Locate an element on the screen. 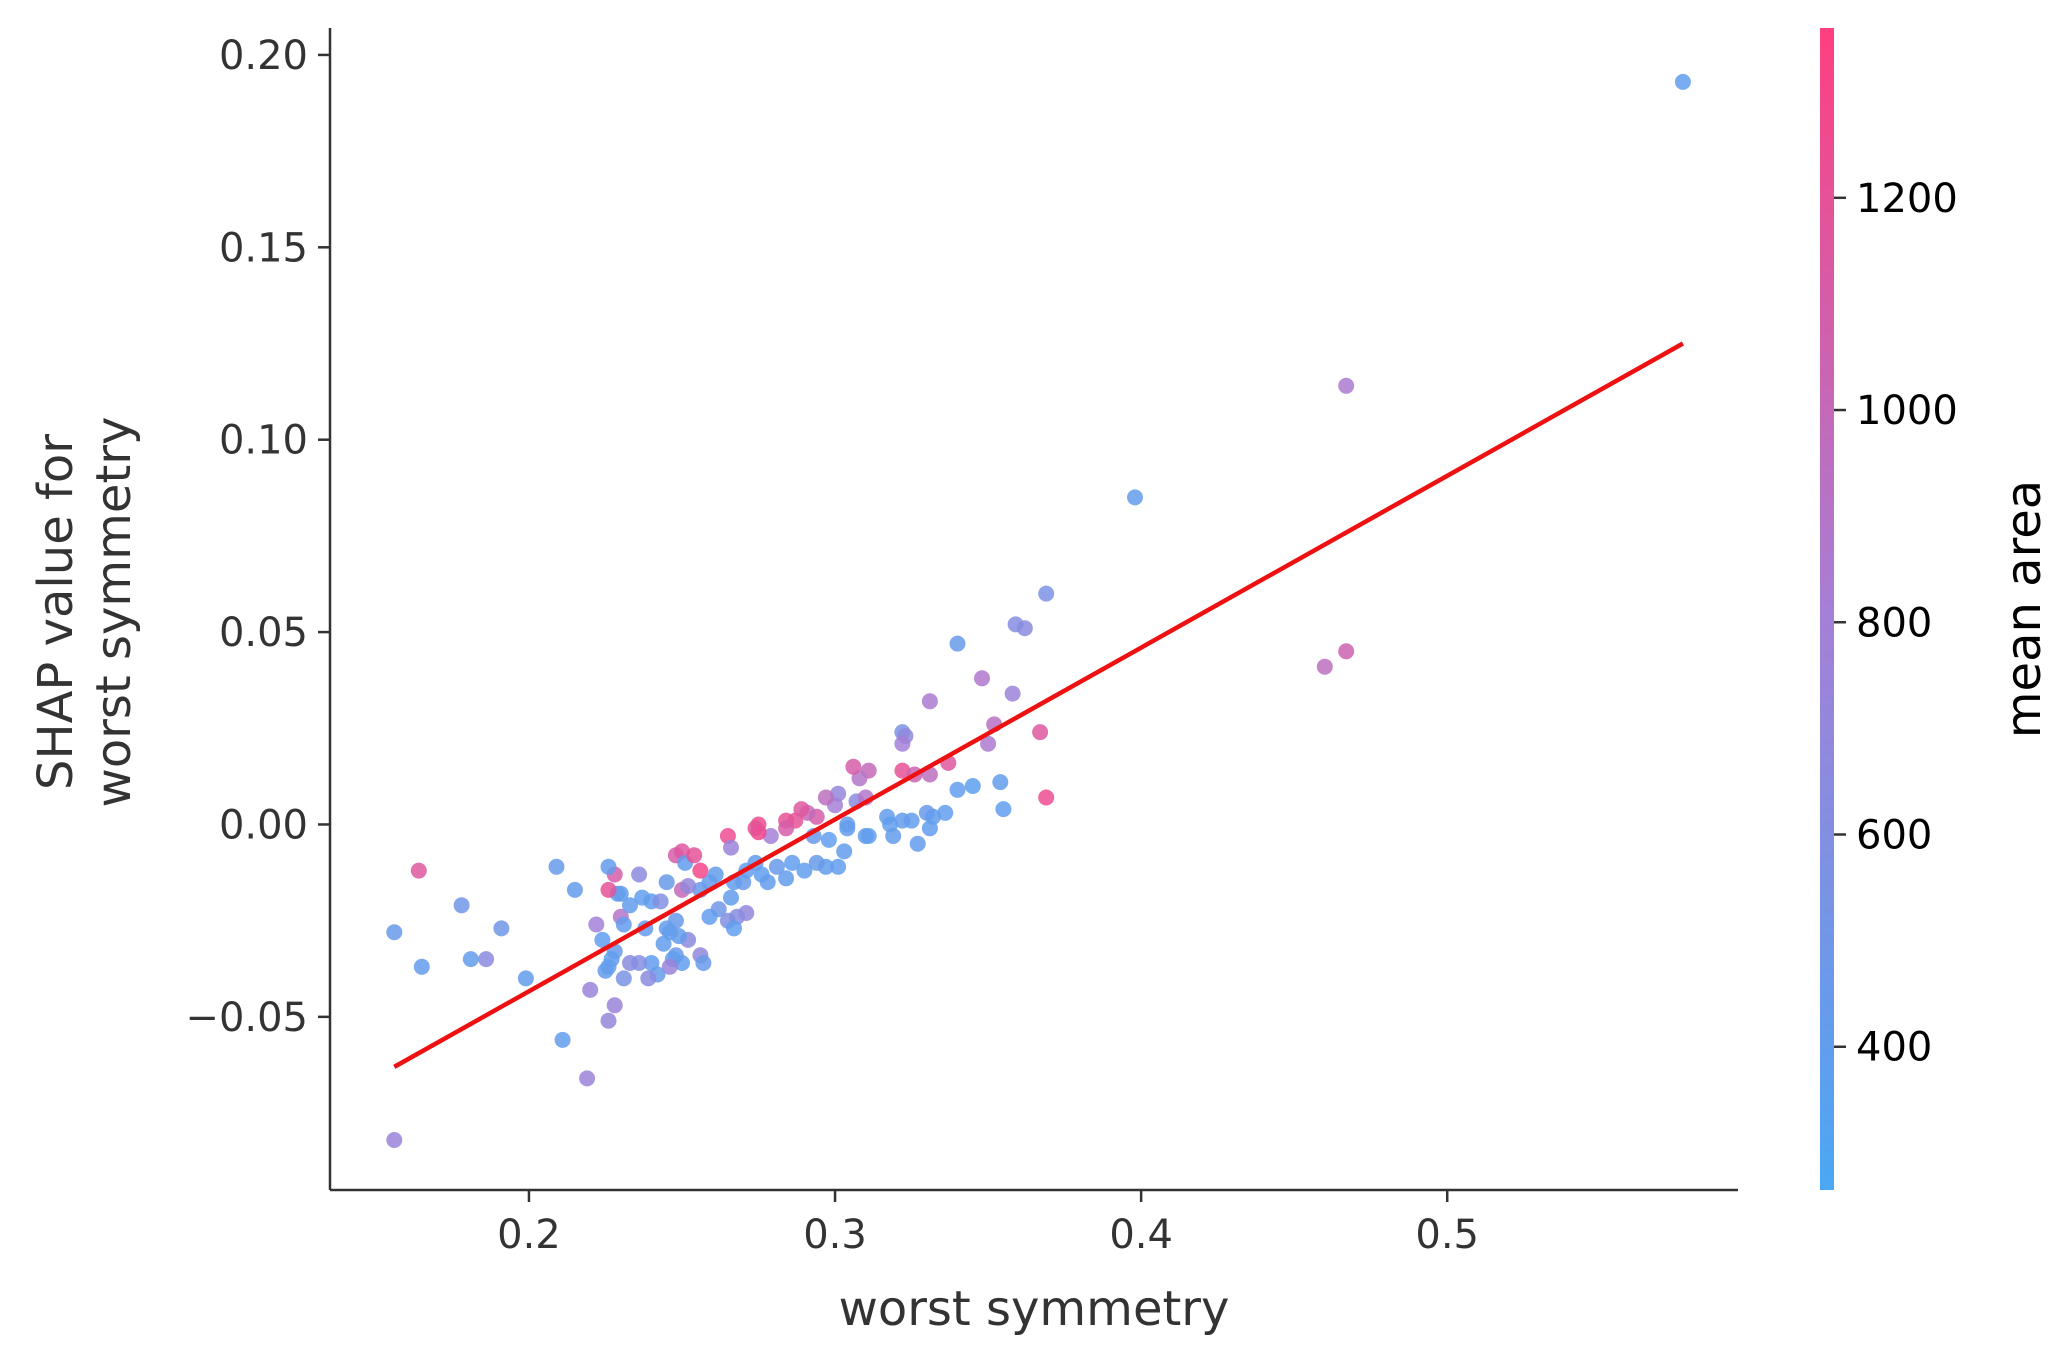  x-tick-label: 0.5 is located at coordinates (1447, 1235).